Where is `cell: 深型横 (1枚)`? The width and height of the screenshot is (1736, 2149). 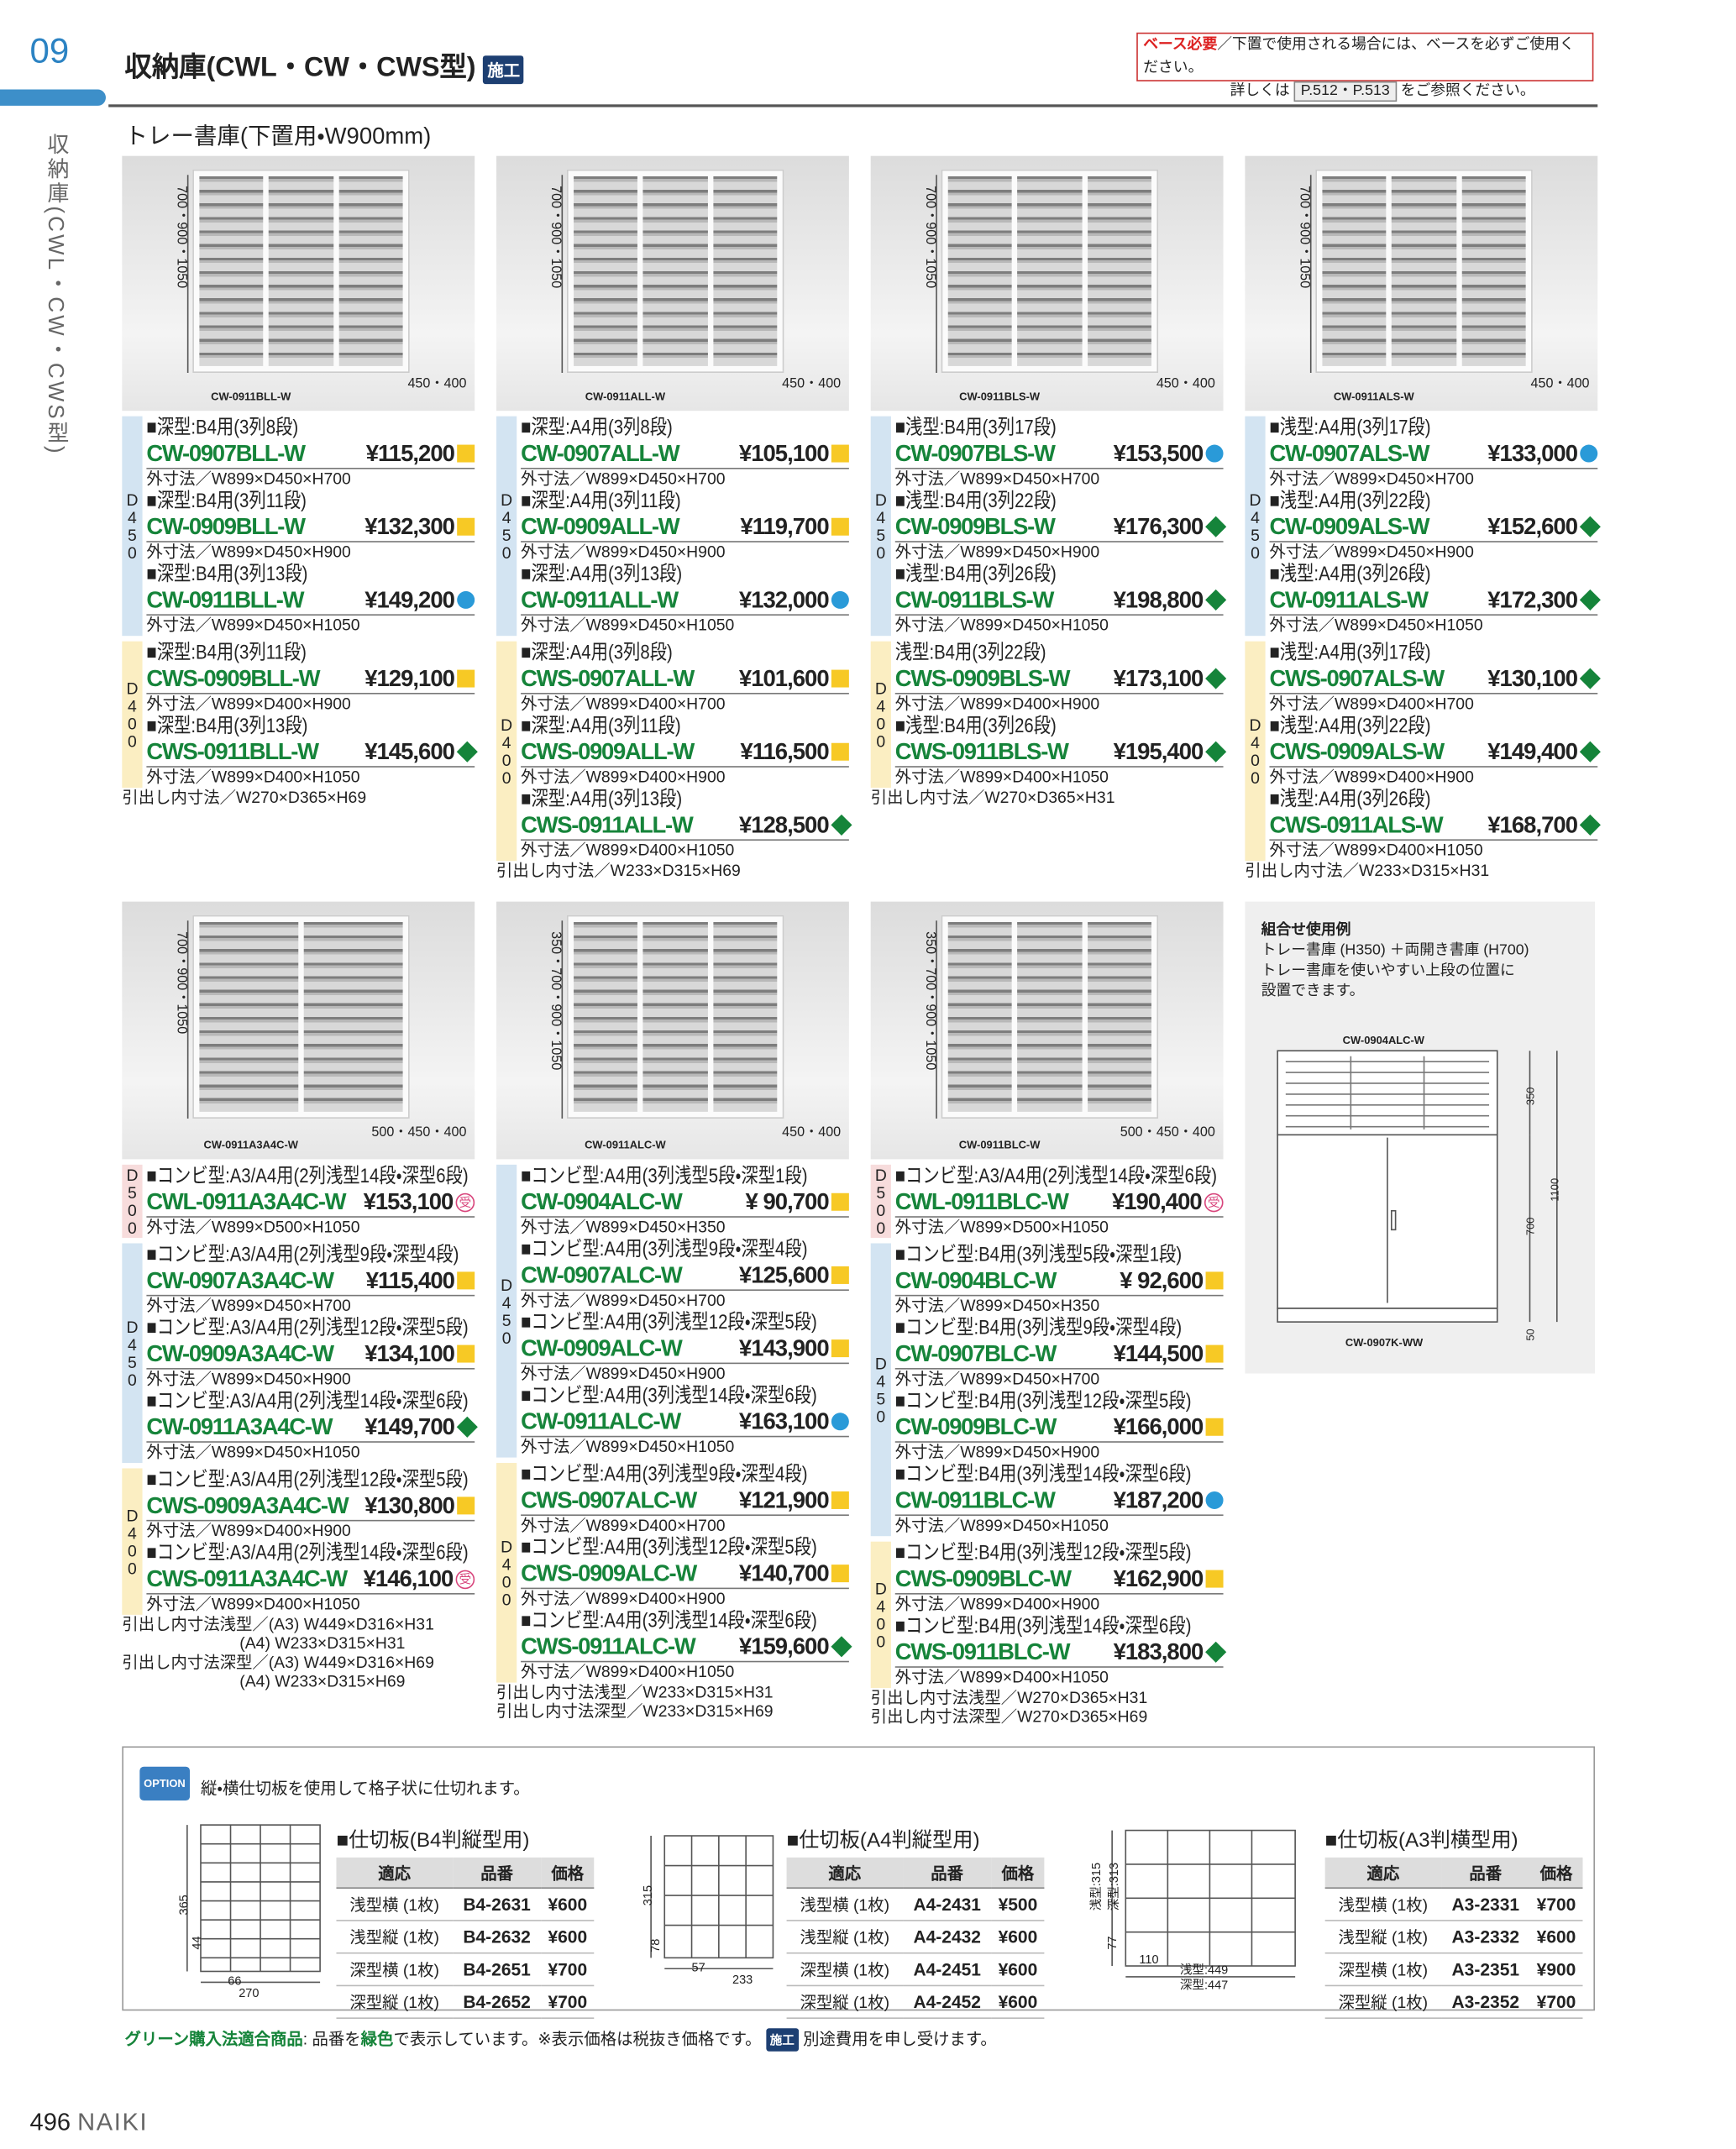
cell: 深型横 (1枚) is located at coordinates (394, 1969).